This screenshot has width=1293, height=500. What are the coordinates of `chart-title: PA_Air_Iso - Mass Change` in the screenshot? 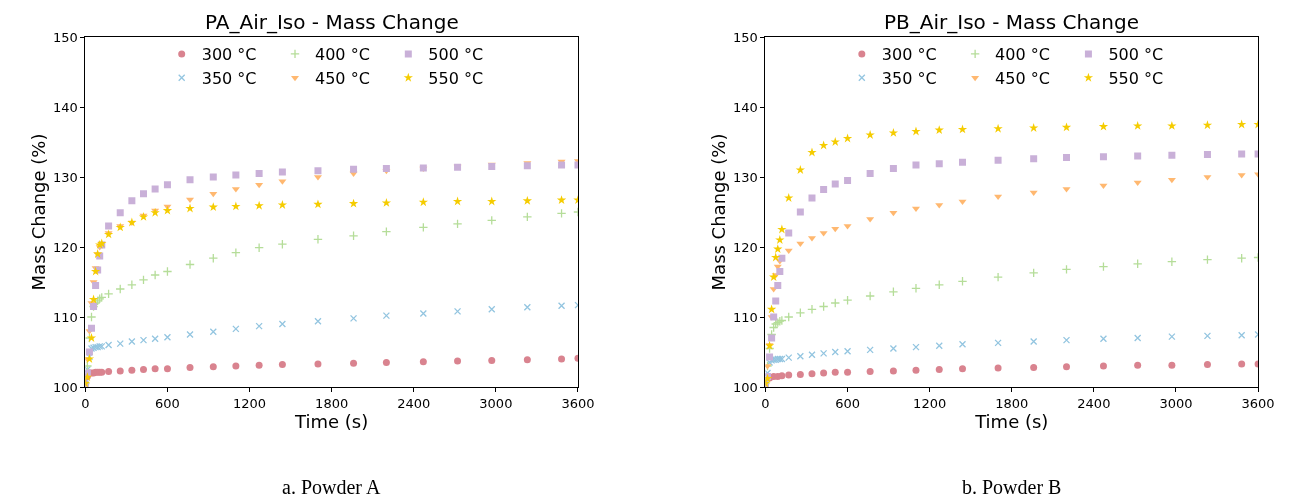 It's located at (332, 22).